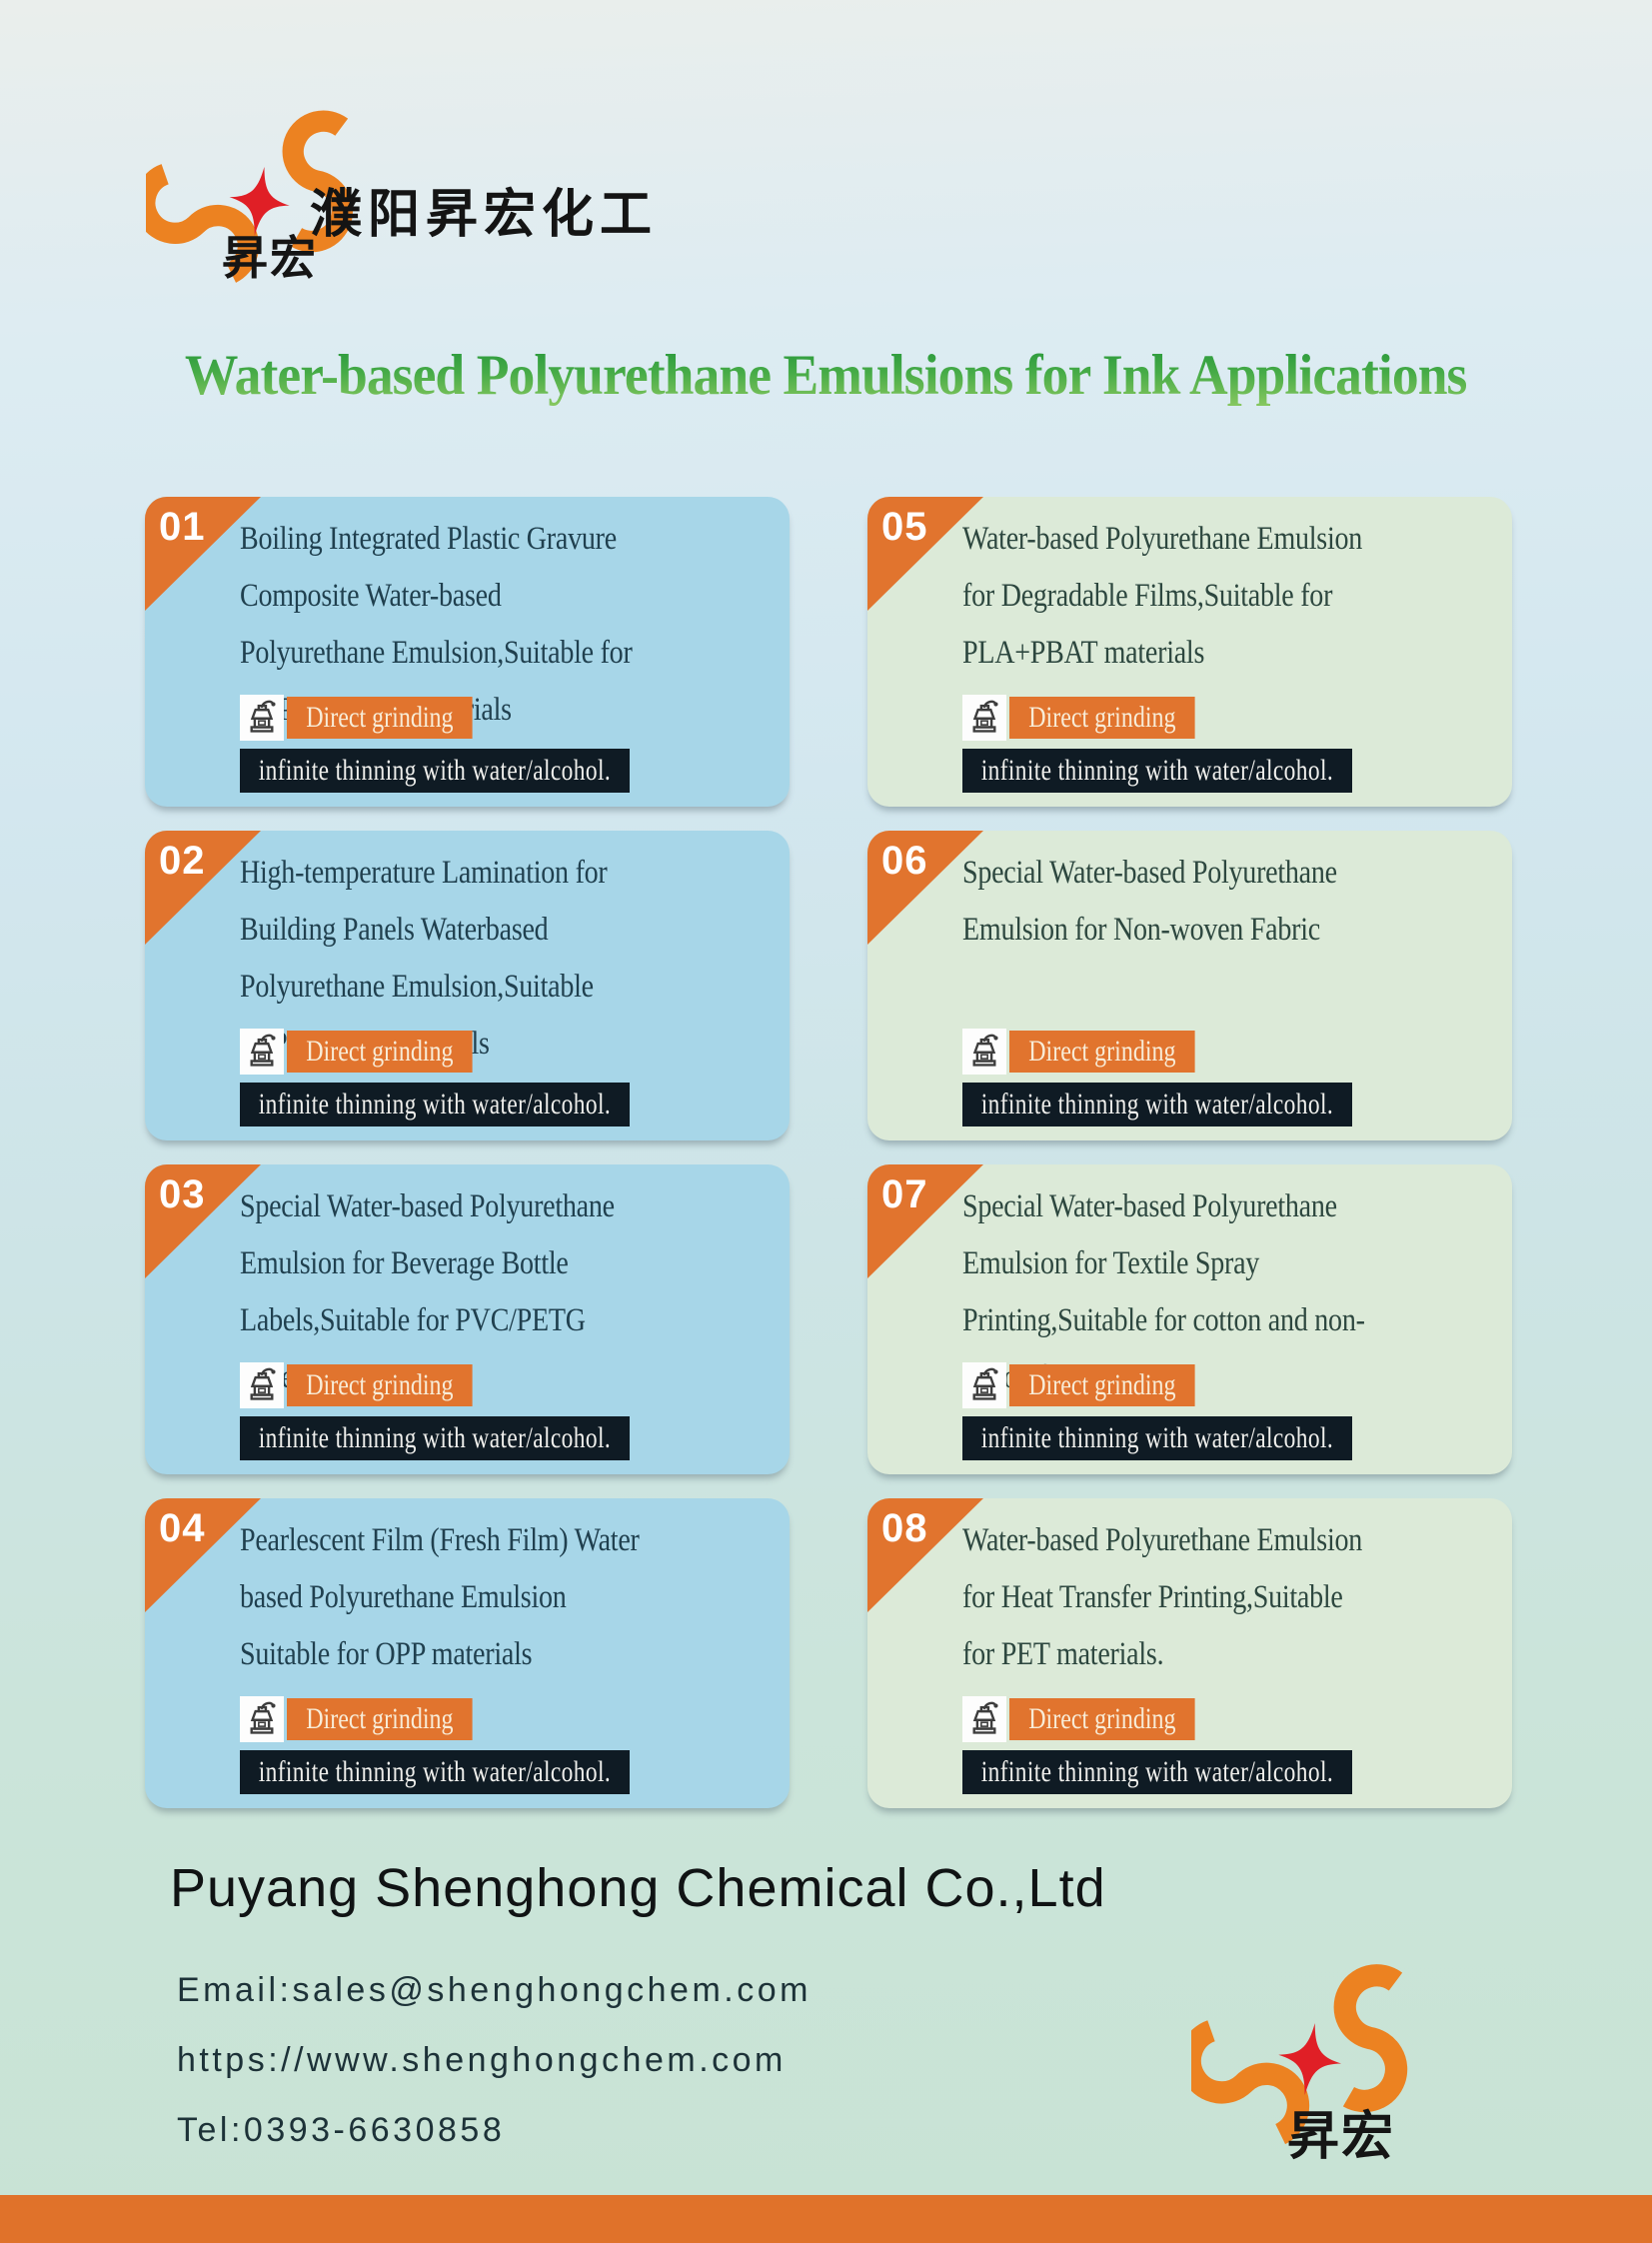  I want to click on card-number: 04, so click(183, 1528).